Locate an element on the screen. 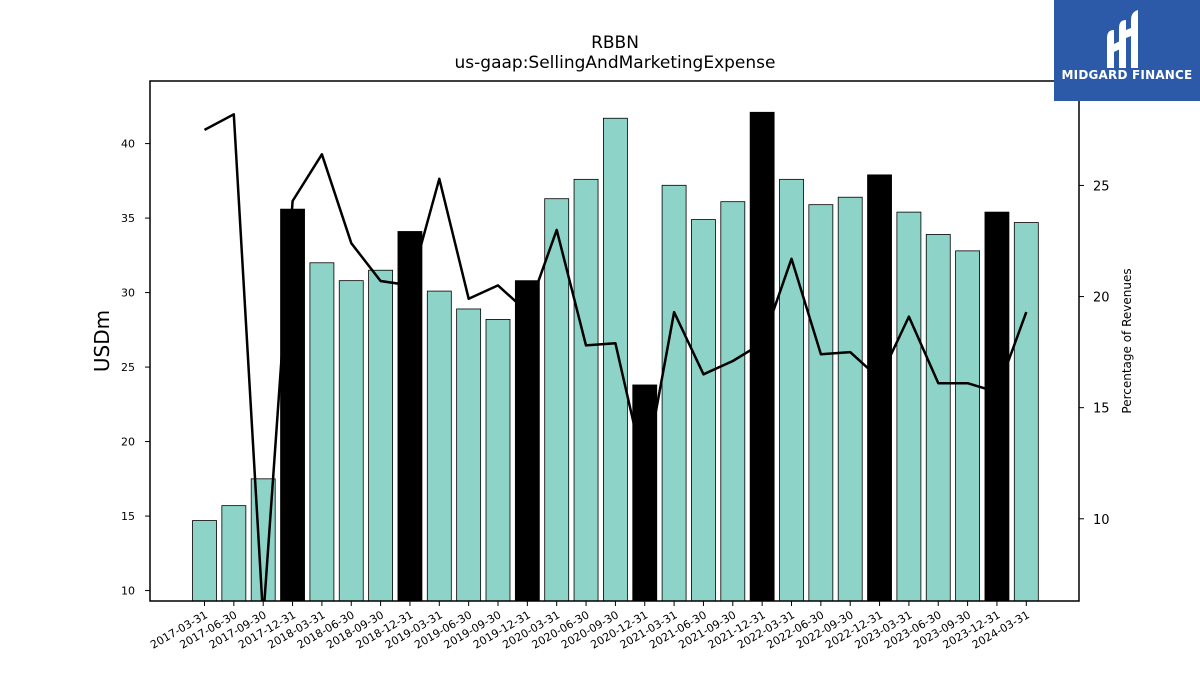 The height and width of the screenshot is (675, 1200). y-right-tick-label-15: 15 is located at coordinates (1101, 409).